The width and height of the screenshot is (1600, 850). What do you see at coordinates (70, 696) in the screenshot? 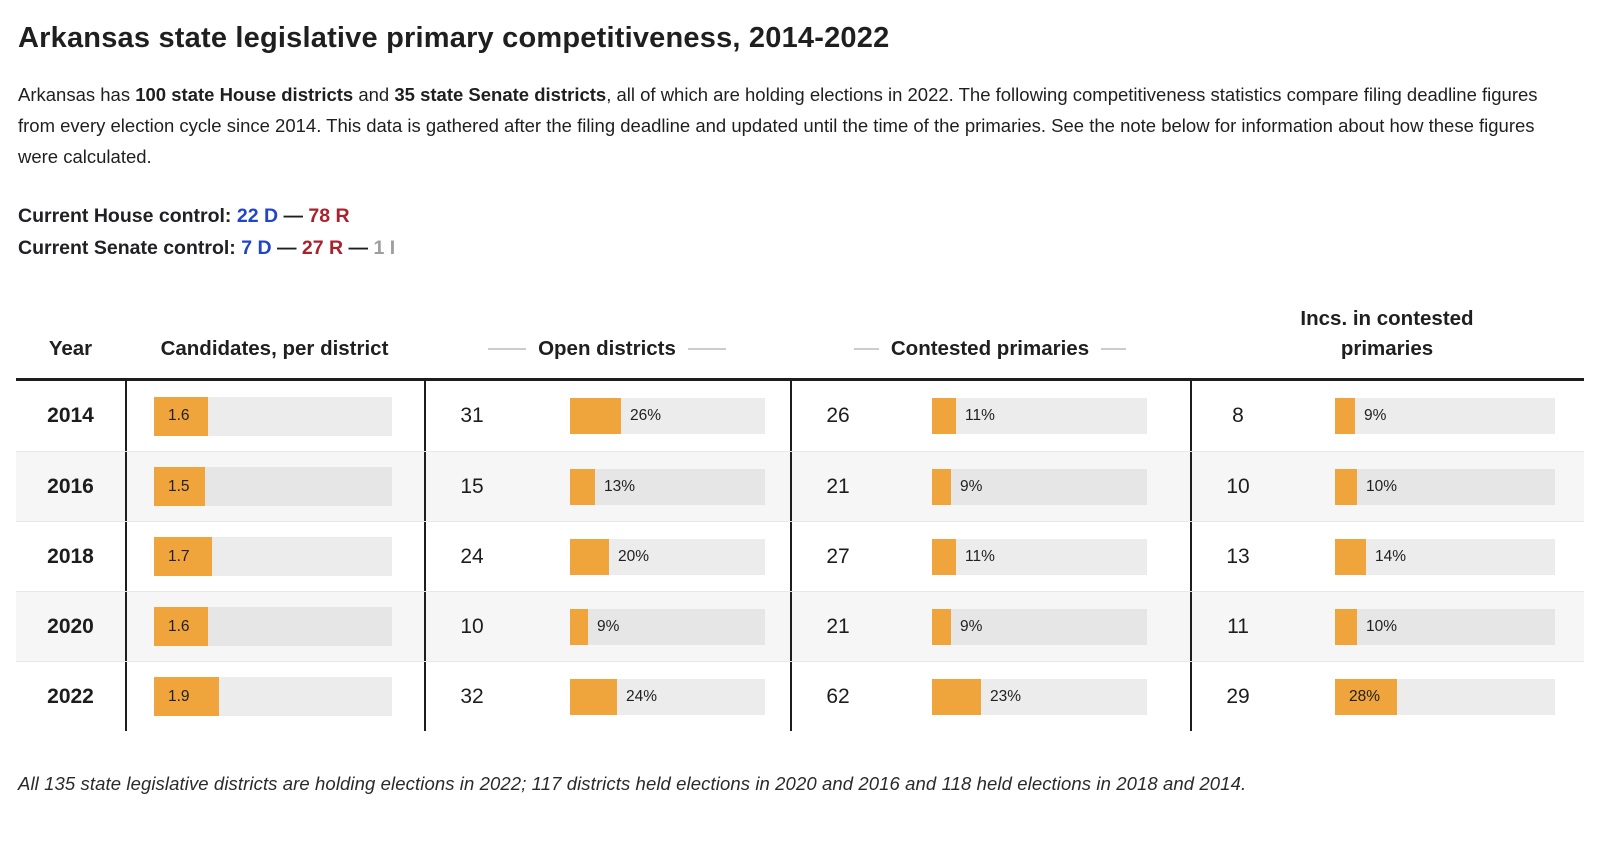
I see `year-value: 2022` at bounding box center [70, 696].